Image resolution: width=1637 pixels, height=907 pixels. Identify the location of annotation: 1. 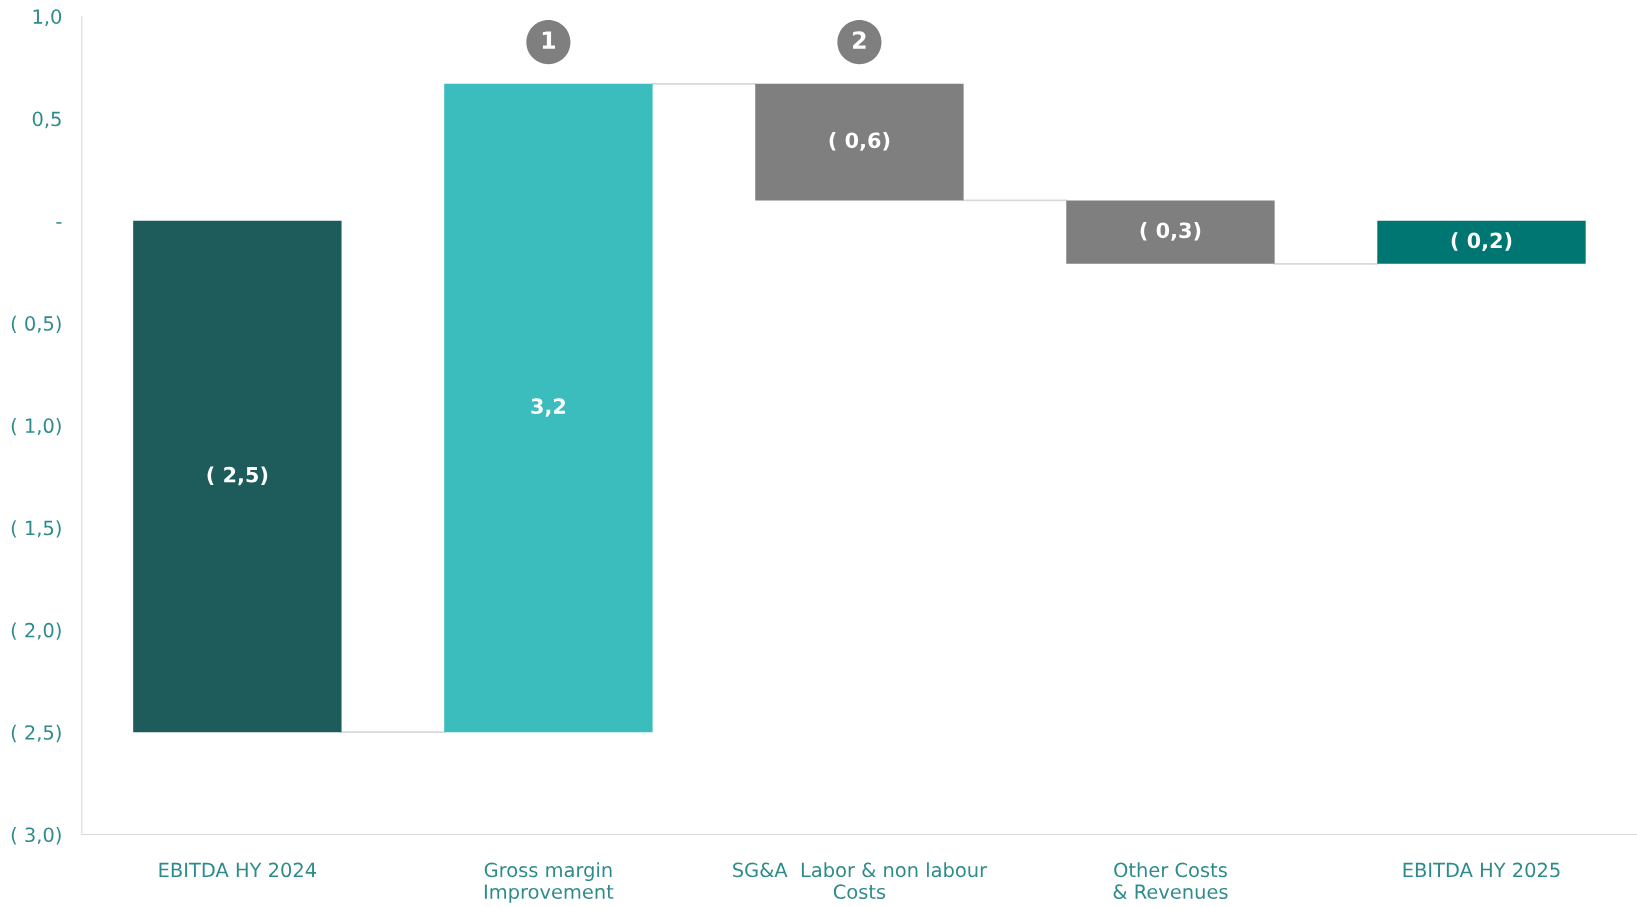
(548, 40).